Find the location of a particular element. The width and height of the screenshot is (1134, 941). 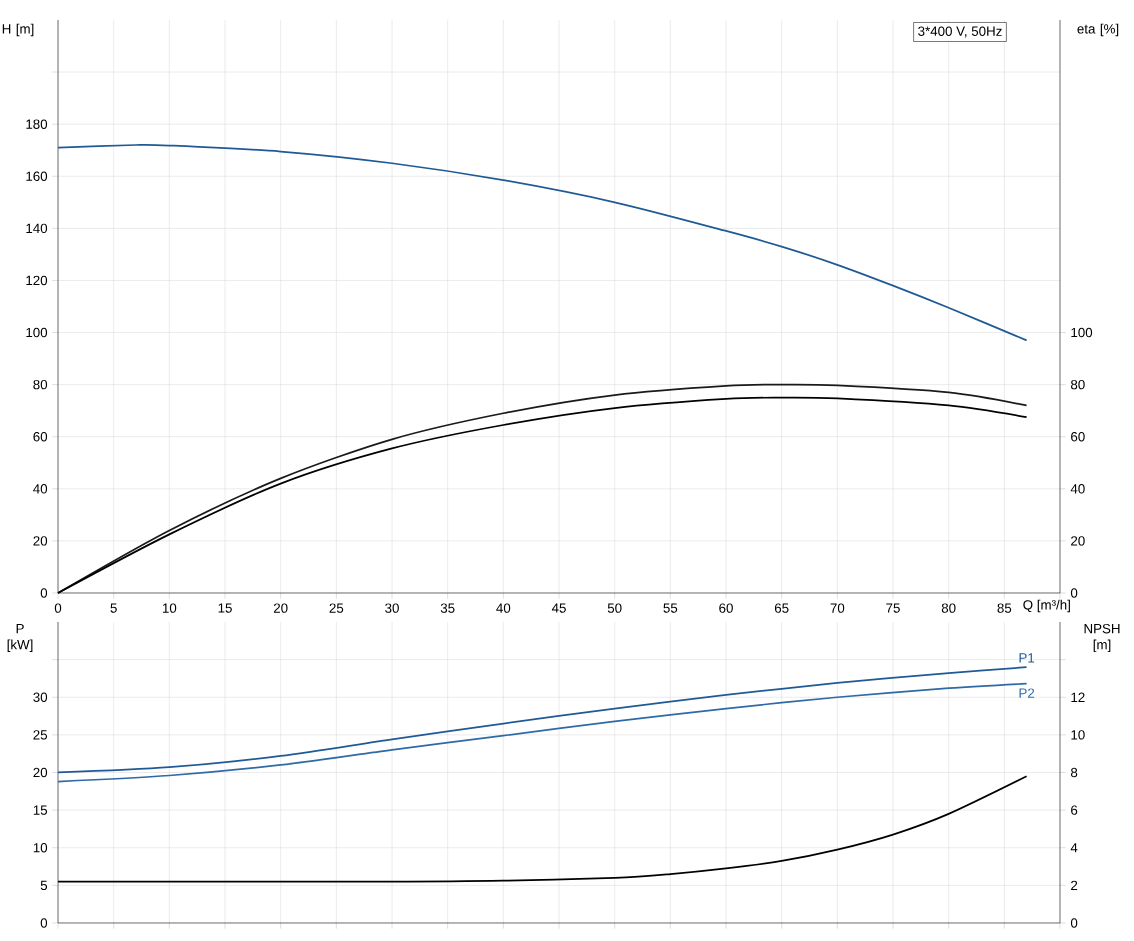

y2-tick-label: 8 is located at coordinates (1074, 772).